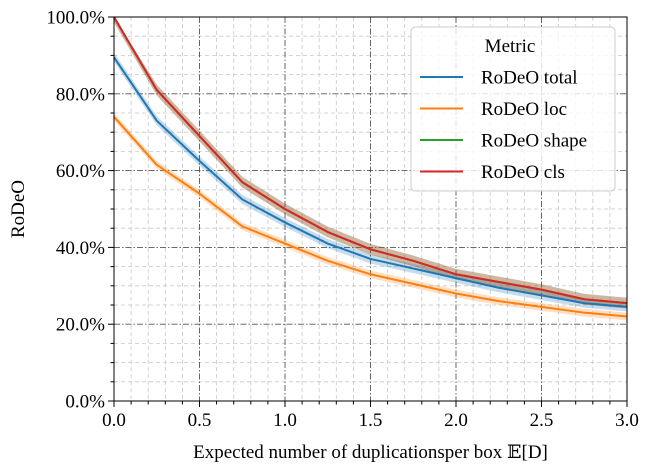  Describe the element at coordinates (503, 125) in the screenshot. I see `legend-entries: RoDeO total RoDeO loc RoDeO shape RoDeO cls` at that location.